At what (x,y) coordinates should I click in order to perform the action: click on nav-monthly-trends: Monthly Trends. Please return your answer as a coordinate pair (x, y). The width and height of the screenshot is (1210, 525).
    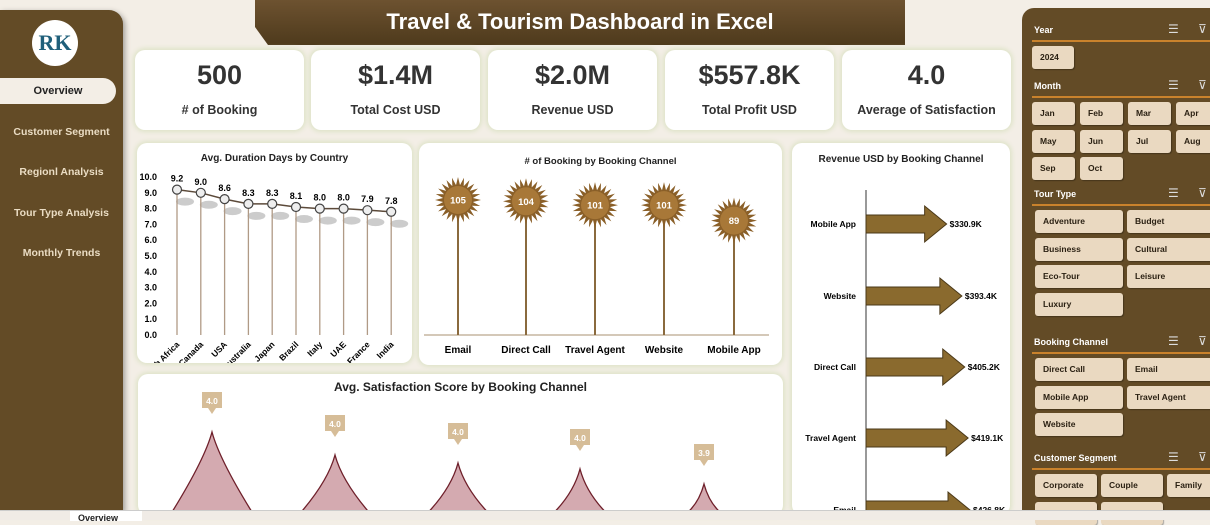
    Looking at the image, I should click on (61, 253).